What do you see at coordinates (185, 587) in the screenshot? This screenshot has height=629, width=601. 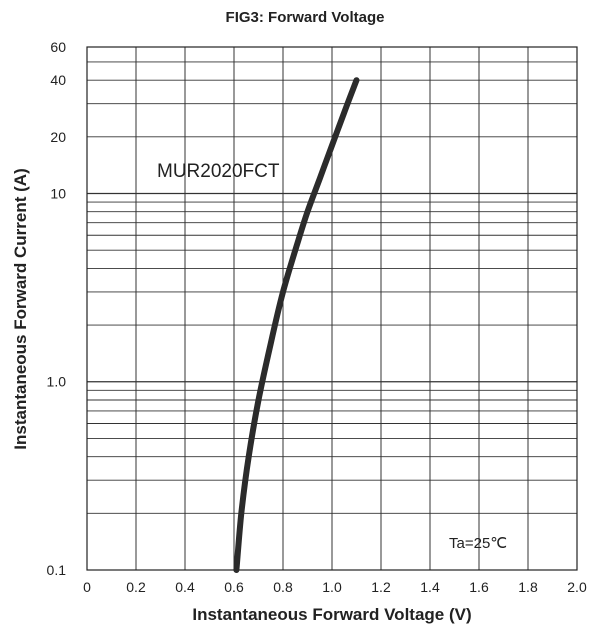 I see `x-tick-label: 0.4` at bounding box center [185, 587].